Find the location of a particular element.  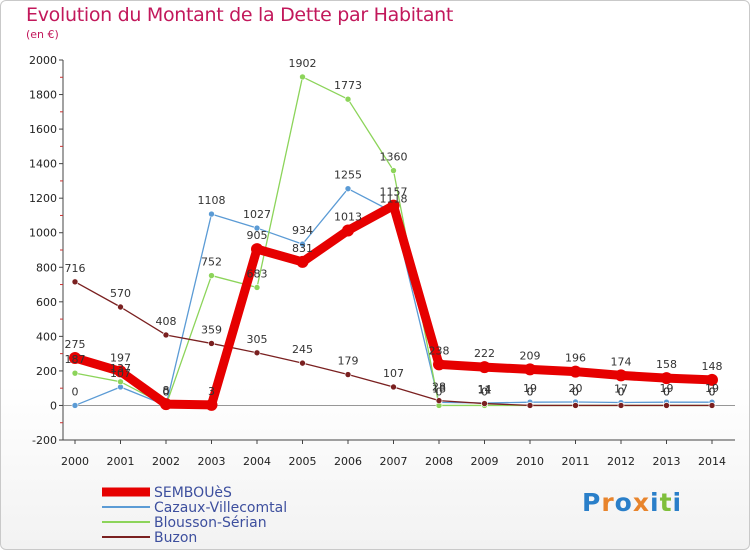

data-label: 934 is located at coordinates (302, 230).